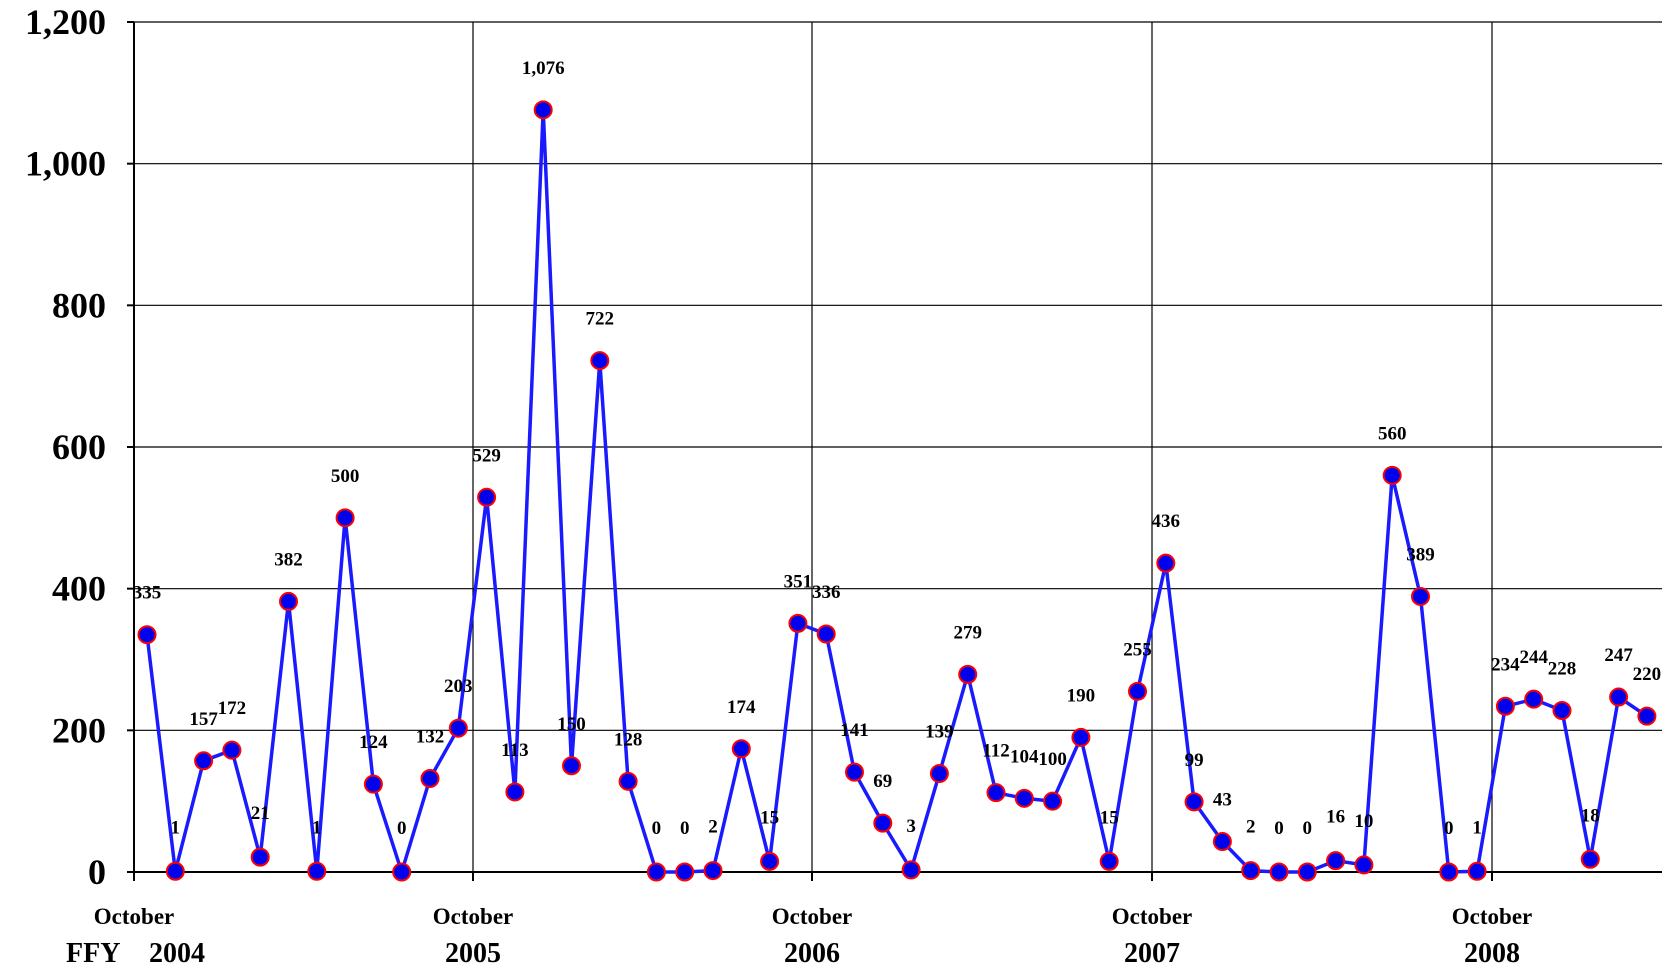 This screenshot has height=968, width=1672. Describe the element at coordinates (79, 305) in the screenshot. I see `y-tick-label: 800` at that location.